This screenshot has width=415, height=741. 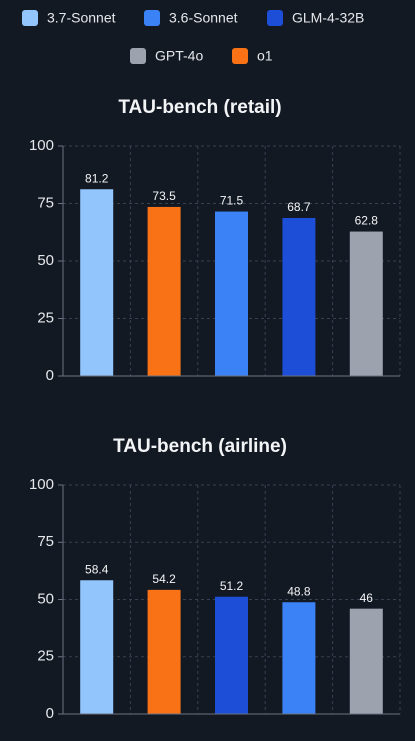 I want to click on chart-title: TAU-bench (retail), so click(x=199, y=107).